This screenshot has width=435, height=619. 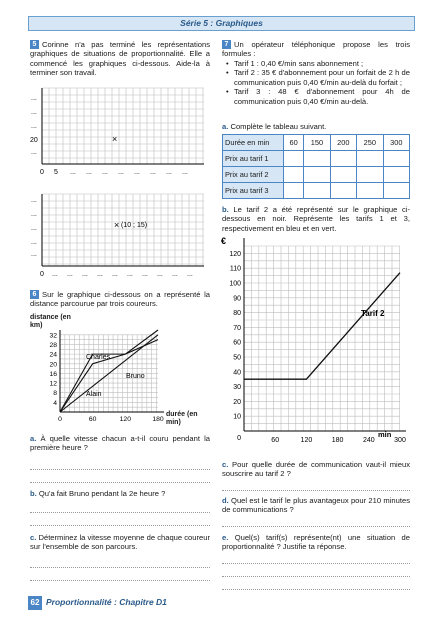 What do you see at coordinates (253, 142) in the screenshot?
I see `table-header-duration: Durée en min` at bounding box center [253, 142].